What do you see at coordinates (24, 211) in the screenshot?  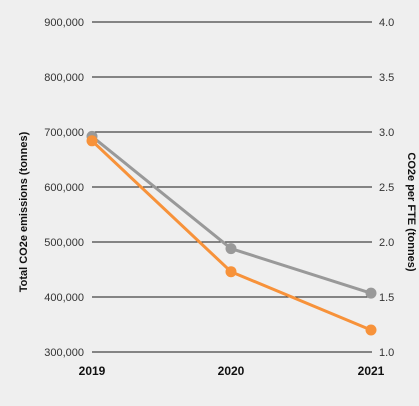 I see `left-axis-title: Total CO2e emissions (tonnes)` at bounding box center [24, 211].